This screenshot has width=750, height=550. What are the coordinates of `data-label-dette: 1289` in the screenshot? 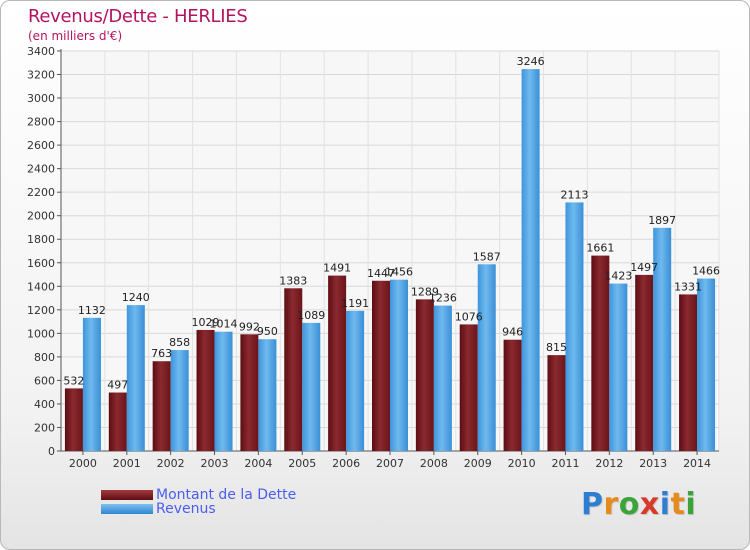 It's located at (425, 291).